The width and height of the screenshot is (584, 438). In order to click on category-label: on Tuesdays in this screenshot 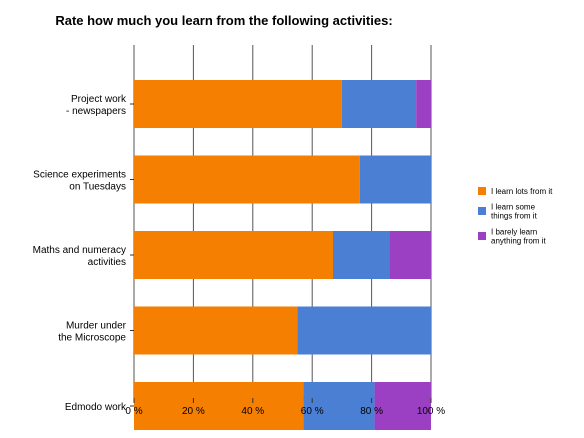, I will do `click(97, 187)`.